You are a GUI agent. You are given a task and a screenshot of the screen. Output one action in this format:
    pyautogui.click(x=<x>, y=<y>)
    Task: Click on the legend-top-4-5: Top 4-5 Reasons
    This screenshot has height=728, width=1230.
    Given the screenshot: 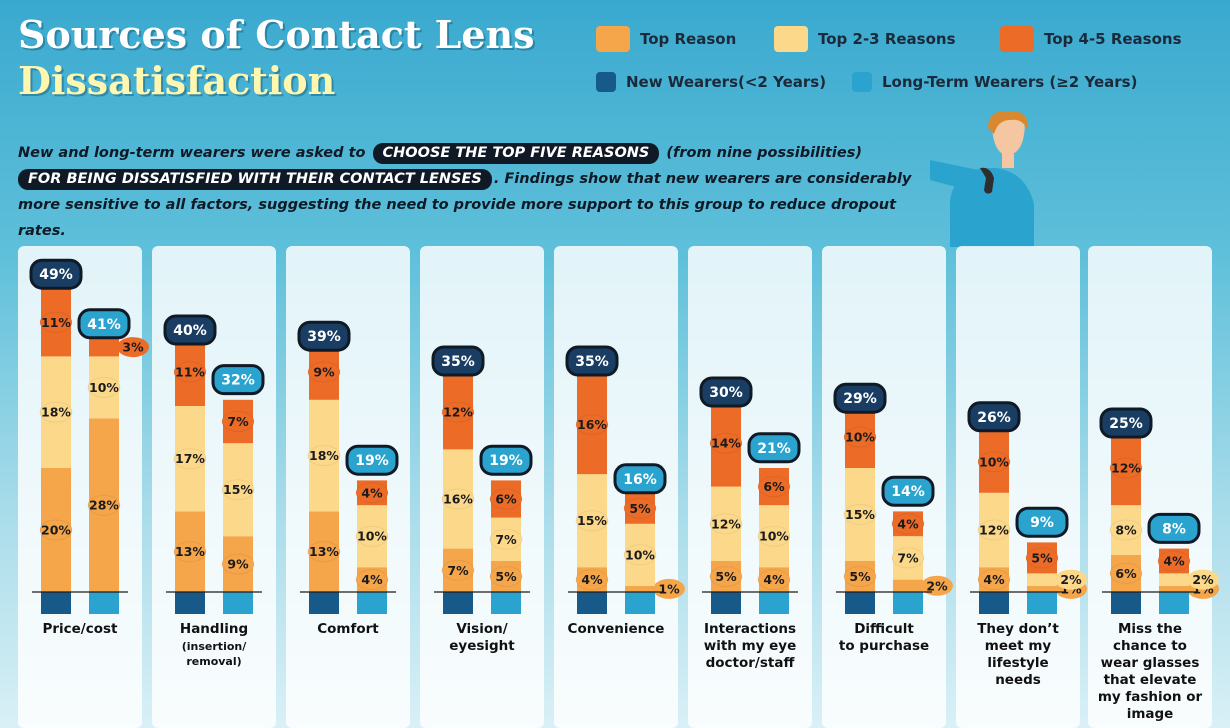 What is the action you would take?
    pyautogui.click(x=1091, y=39)
    